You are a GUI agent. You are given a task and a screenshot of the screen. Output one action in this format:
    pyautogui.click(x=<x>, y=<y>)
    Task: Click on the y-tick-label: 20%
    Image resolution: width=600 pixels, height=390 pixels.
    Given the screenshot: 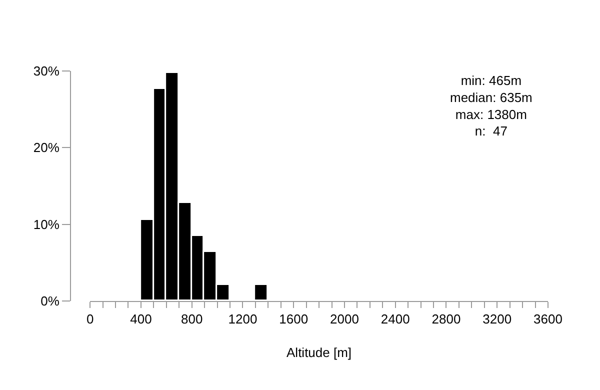 What is the action you would take?
    pyautogui.click(x=46, y=148)
    